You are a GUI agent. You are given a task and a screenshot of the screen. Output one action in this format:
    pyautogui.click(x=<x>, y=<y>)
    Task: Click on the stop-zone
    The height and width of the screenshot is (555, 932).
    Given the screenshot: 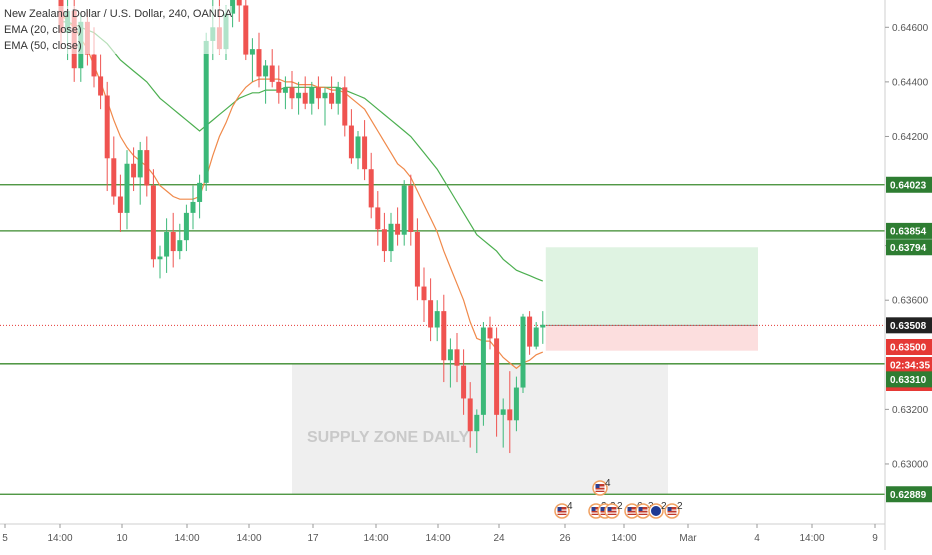 What is the action you would take?
    pyautogui.click(x=651, y=338)
    